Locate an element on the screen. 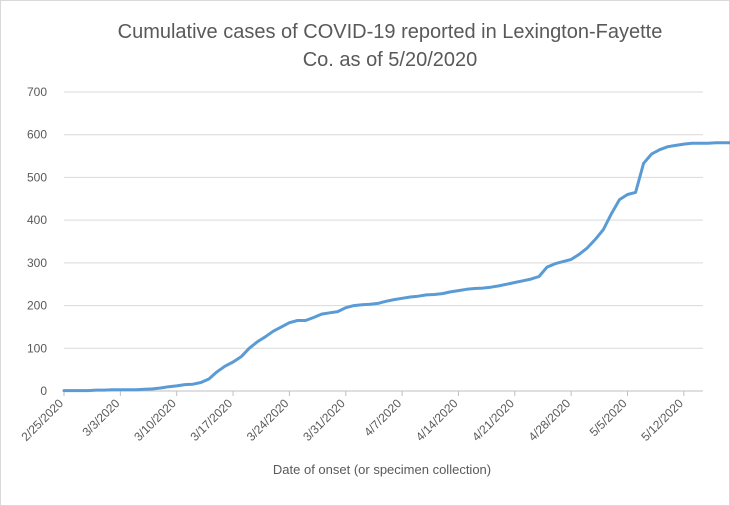 Image resolution: width=730 pixels, height=506 pixels. x-tick-label: 3/31/2020 is located at coordinates (324, 420).